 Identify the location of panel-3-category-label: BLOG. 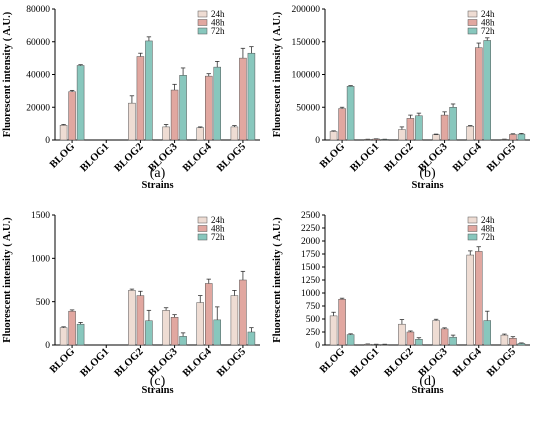
(62, 360).